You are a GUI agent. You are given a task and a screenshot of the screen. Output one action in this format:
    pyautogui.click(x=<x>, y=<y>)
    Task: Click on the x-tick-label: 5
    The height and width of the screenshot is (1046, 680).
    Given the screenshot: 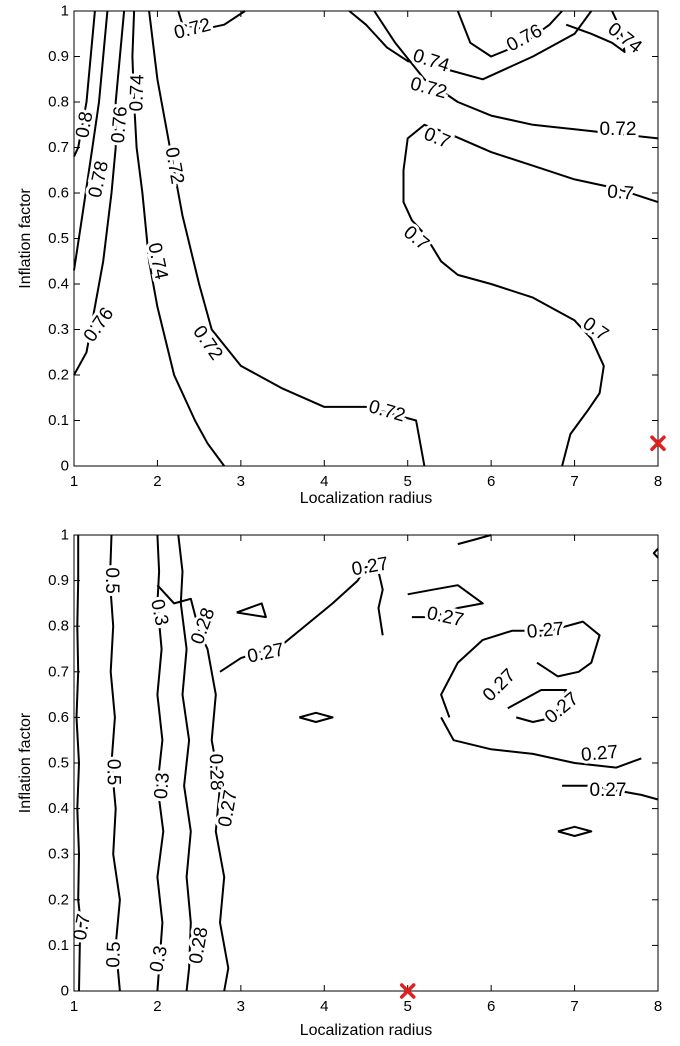 What is the action you would take?
    pyautogui.click(x=408, y=481)
    